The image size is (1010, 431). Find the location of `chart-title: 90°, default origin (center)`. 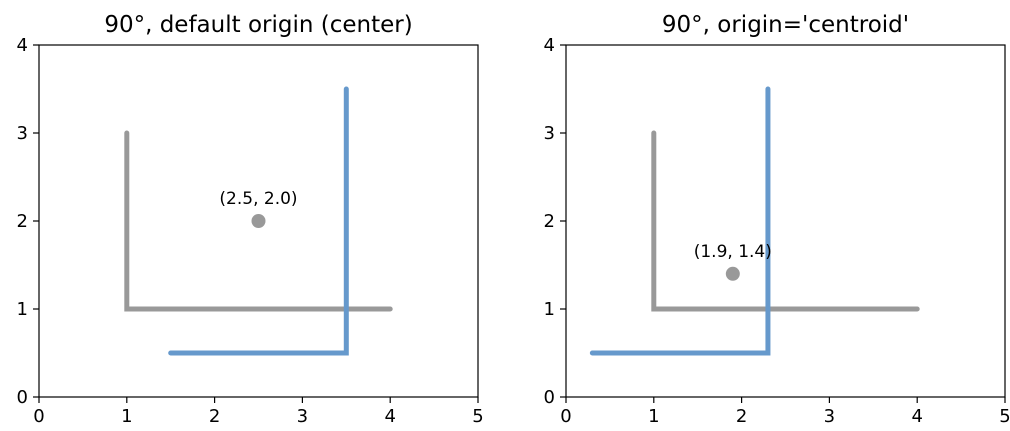

chart-title: 90°, default origin (center) is located at coordinates (258, 25).